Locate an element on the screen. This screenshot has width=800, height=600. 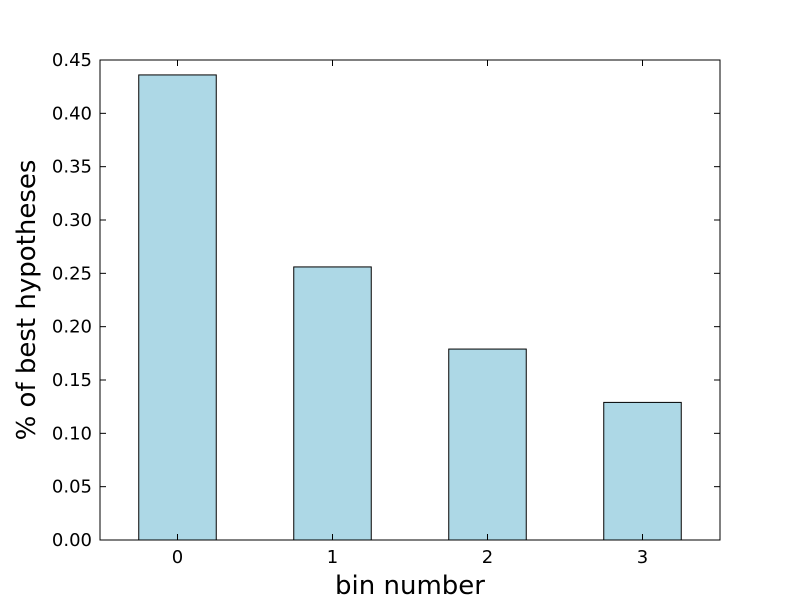
x-tick-label: 0 is located at coordinates (177, 557).